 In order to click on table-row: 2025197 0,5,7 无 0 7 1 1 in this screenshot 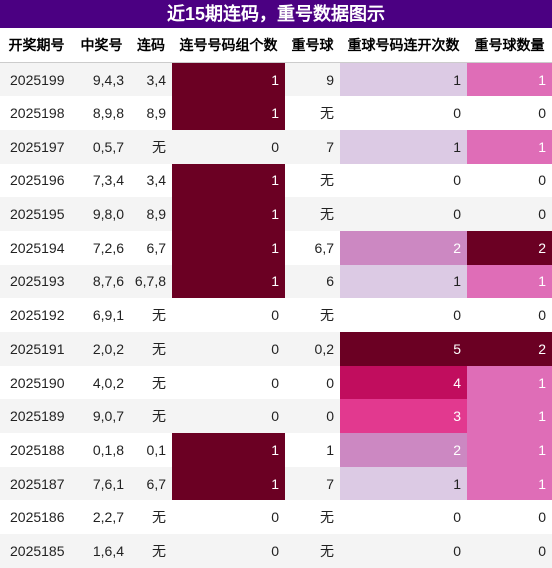, I will do `click(276, 146)`.